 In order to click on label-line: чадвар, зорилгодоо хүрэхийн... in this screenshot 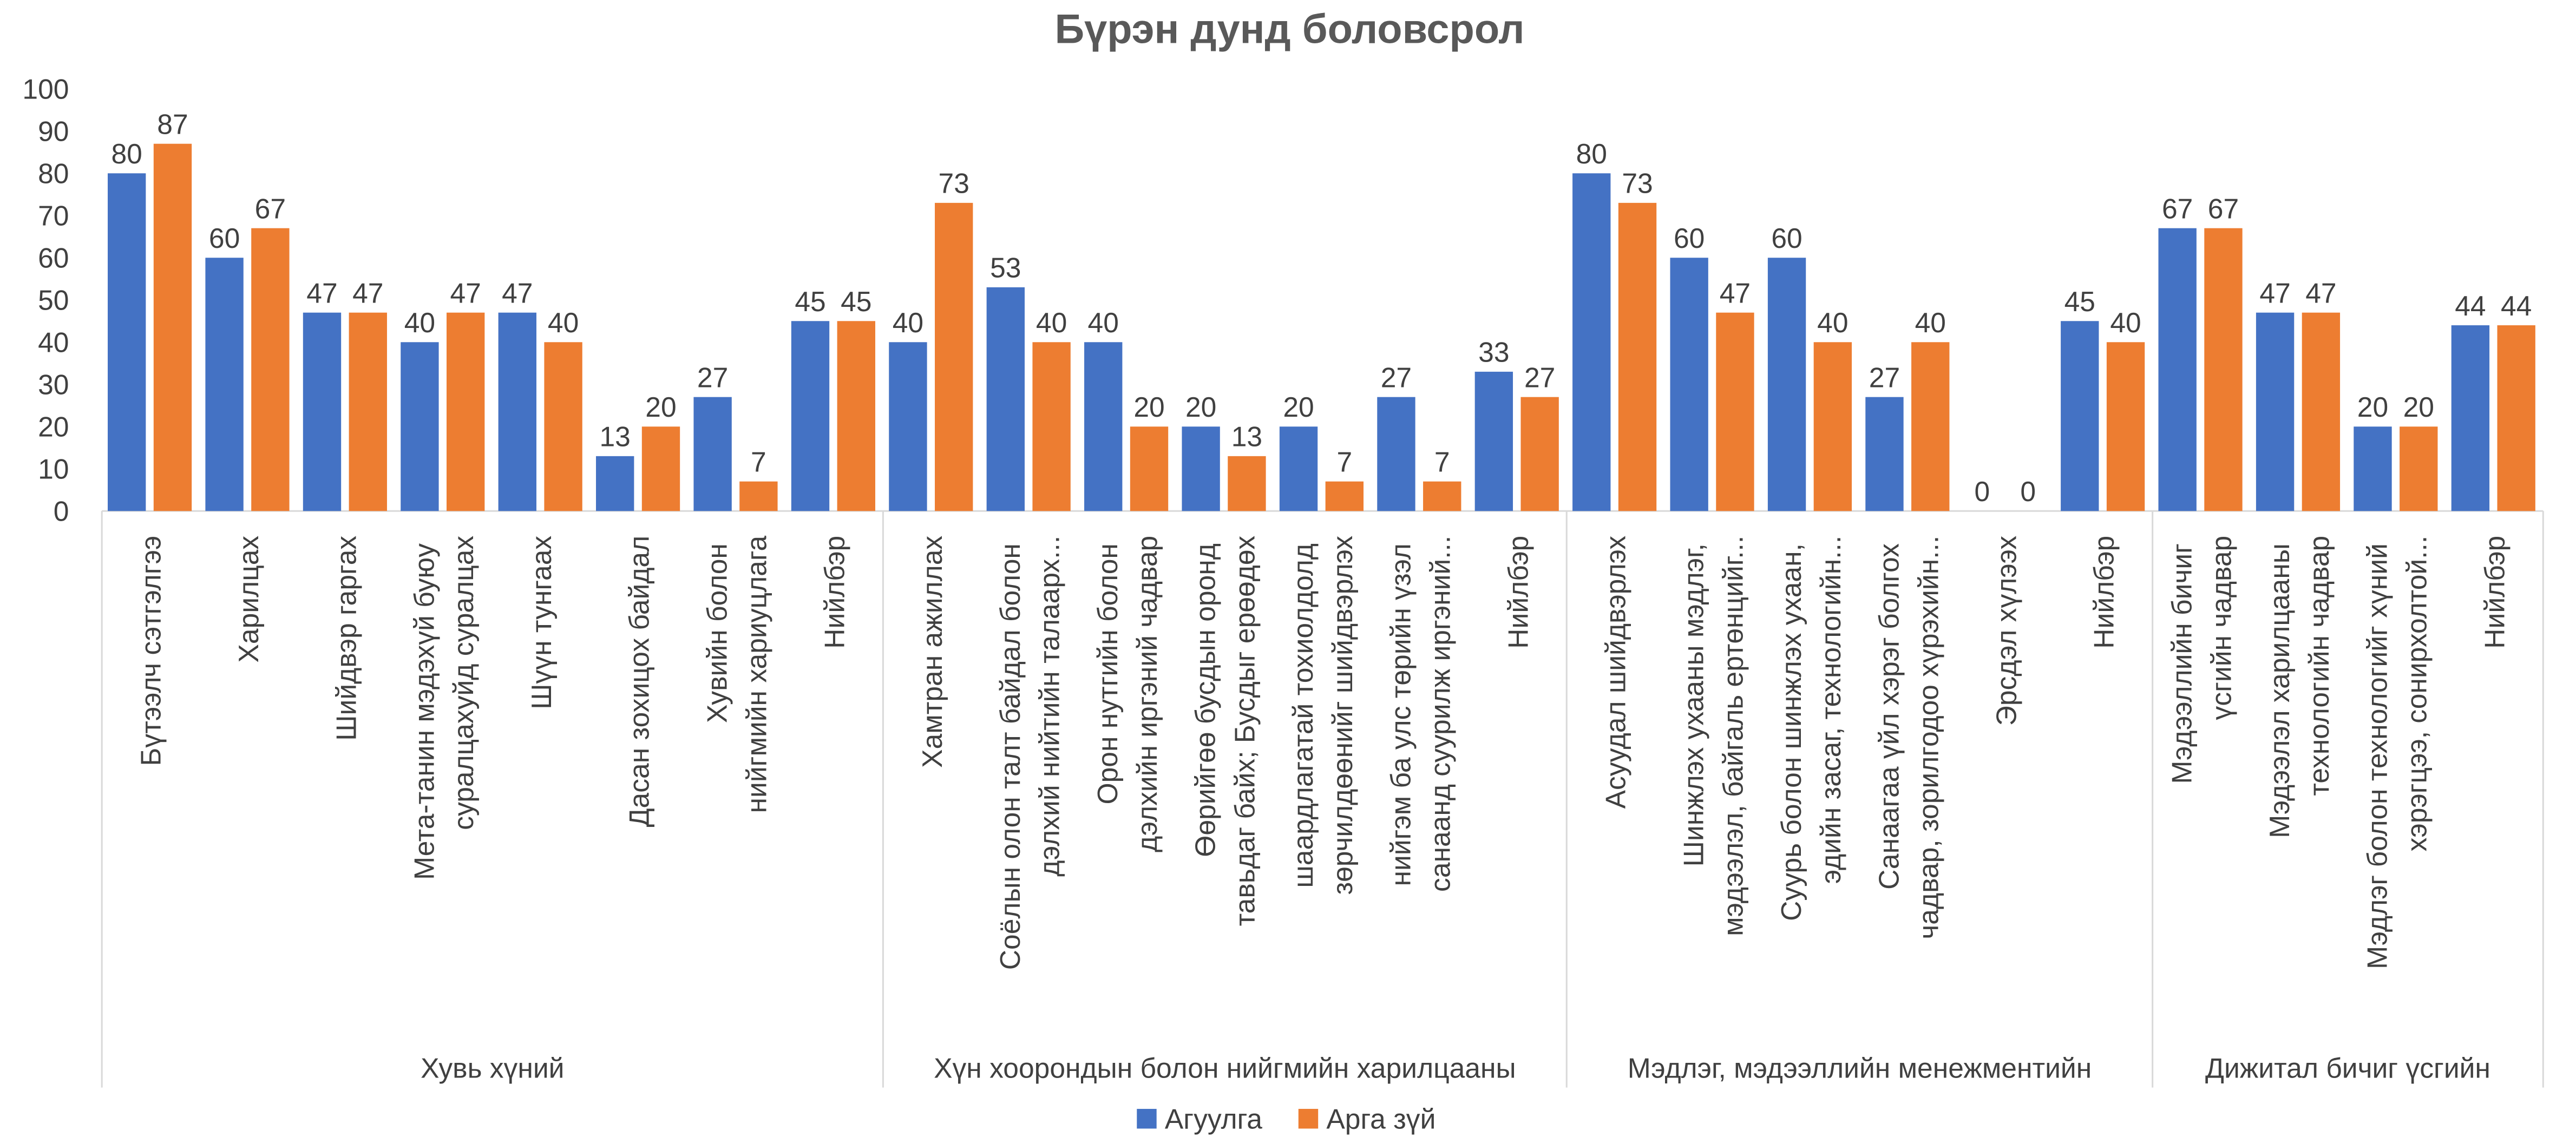, I will do `click(1928, 737)`.